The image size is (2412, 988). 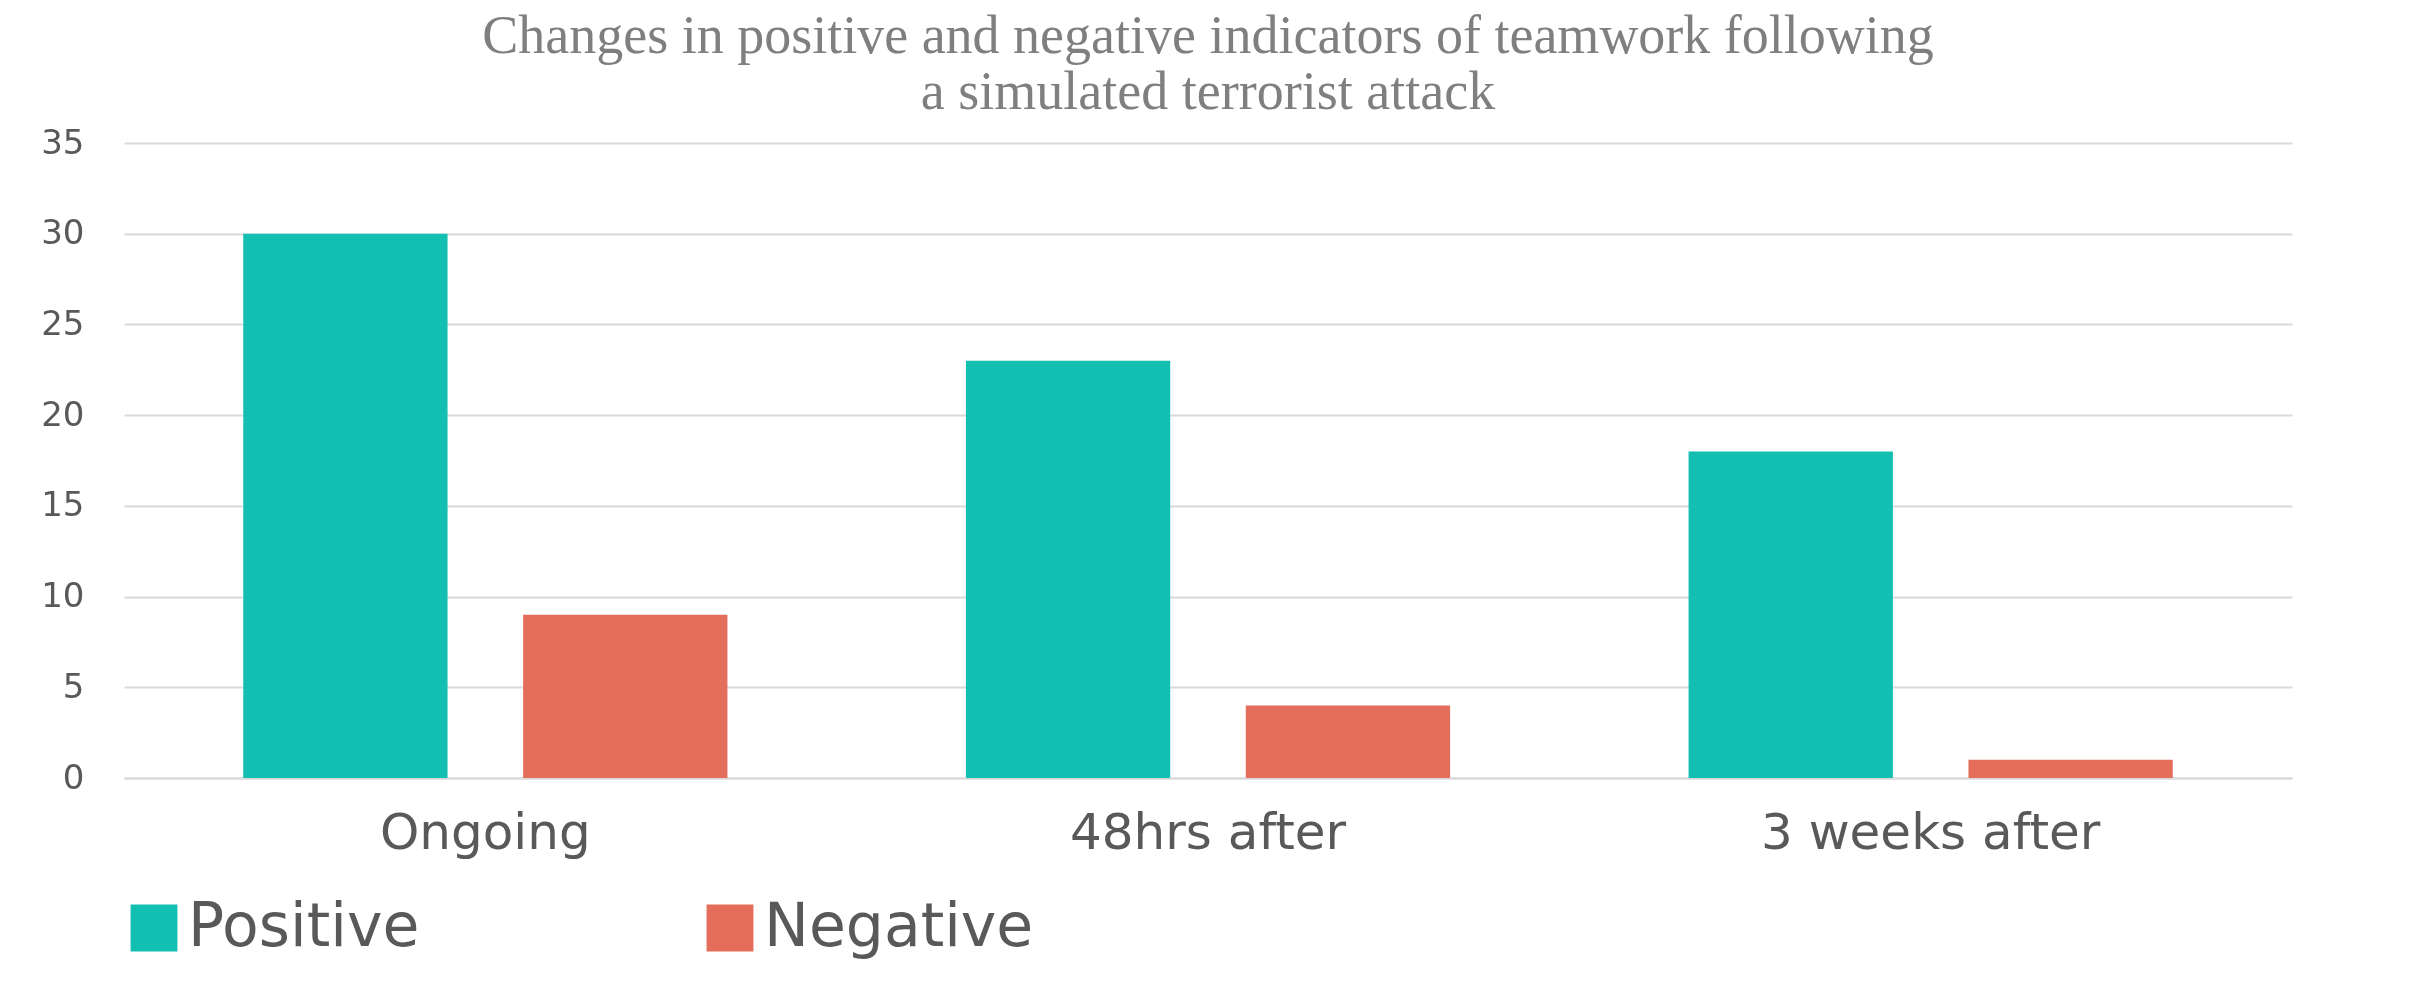 I want to click on legend-label: Positive, so click(x=304, y=925).